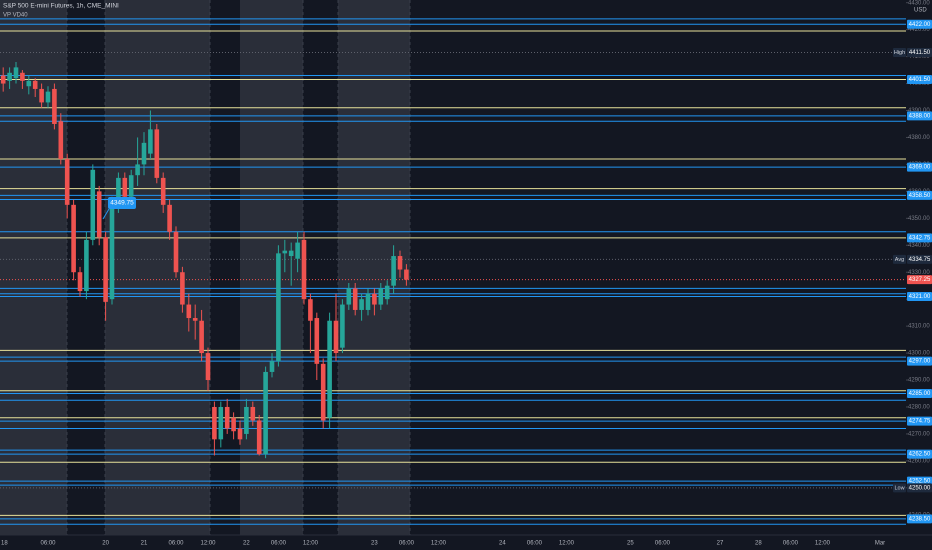 This screenshot has width=932, height=550. Describe the element at coordinates (919, 327) in the screenshot. I see `y-tick-label: 4310.00` at that location.